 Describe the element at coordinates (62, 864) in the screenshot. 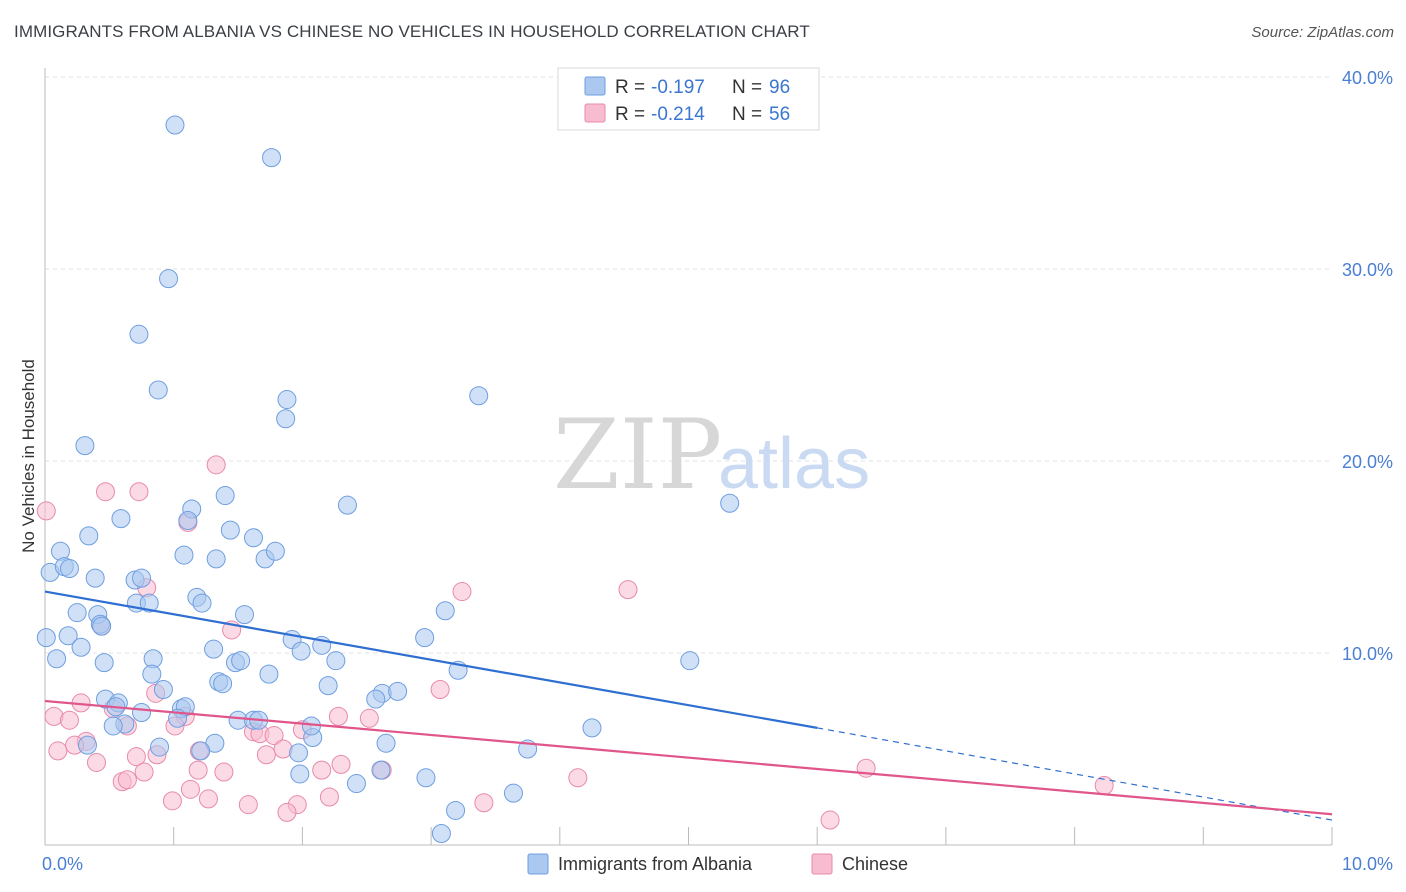

I see `x-tick-label-0: 0.0%` at that location.